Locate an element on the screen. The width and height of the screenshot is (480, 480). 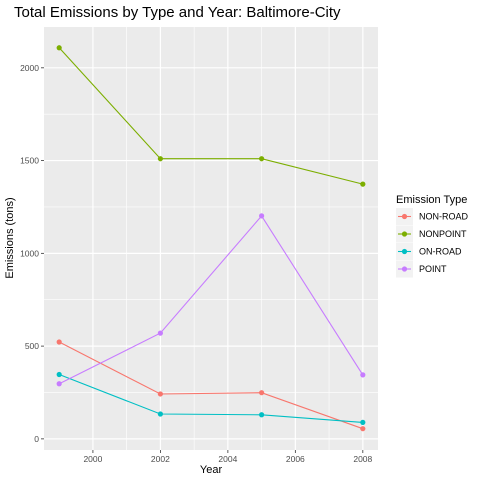
legend-label-point: POINT is located at coordinates (433, 269).